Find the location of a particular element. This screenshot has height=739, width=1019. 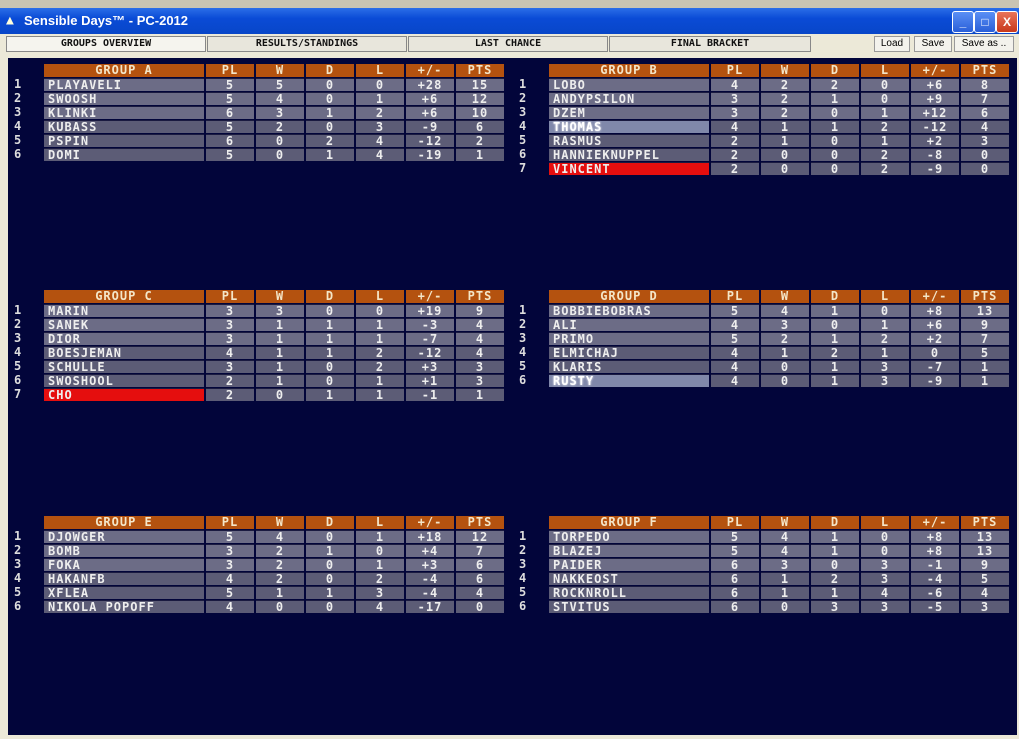

stat-l: 4 is located at coordinates (380, 155).